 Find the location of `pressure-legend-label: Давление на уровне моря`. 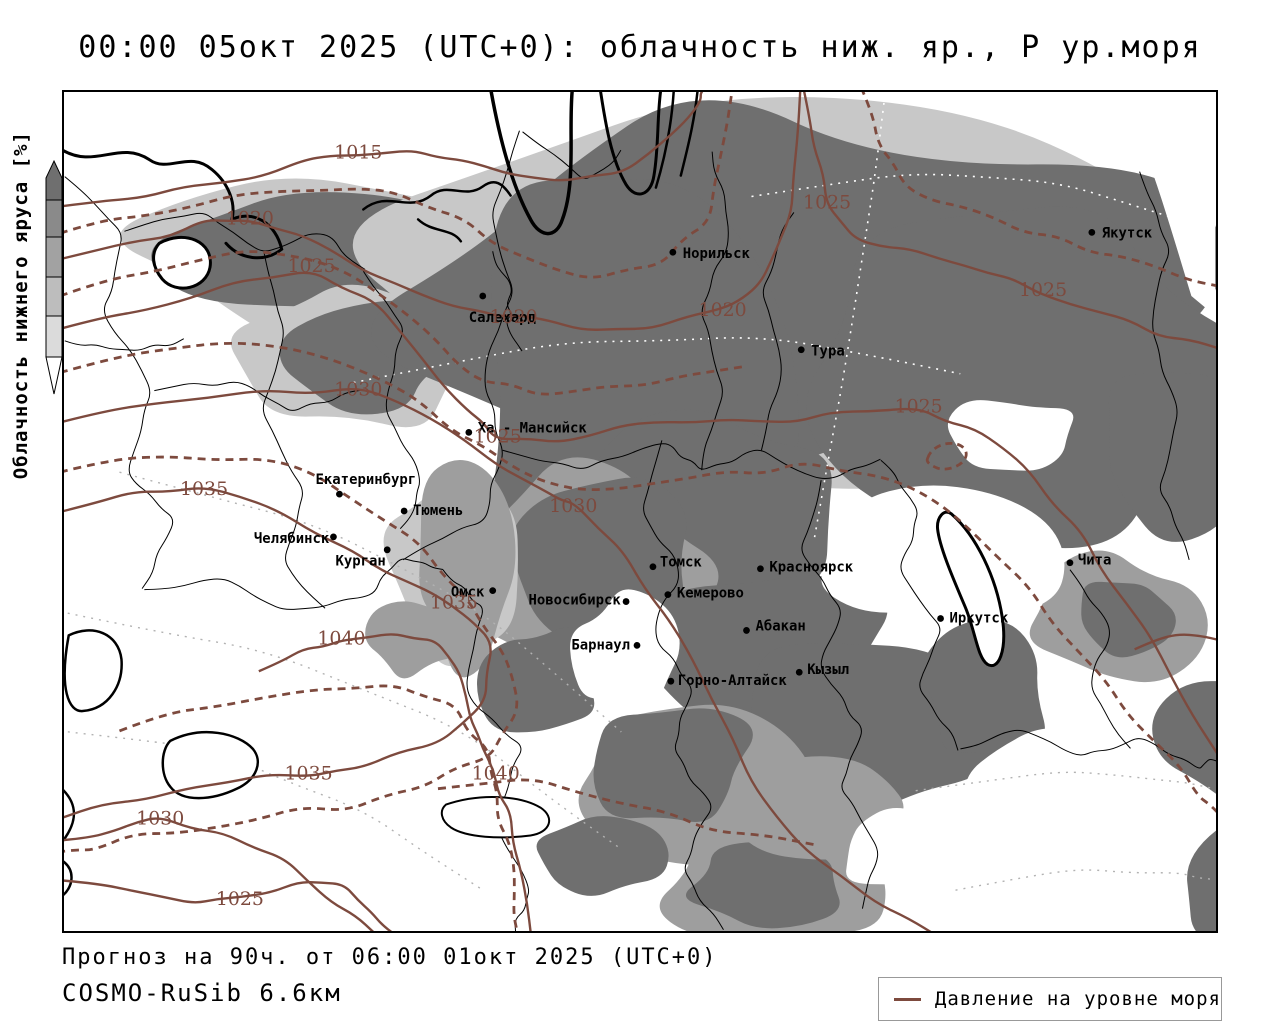

pressure-legend-label: Давление на уровне моря is located at coordinates (1077, 999).